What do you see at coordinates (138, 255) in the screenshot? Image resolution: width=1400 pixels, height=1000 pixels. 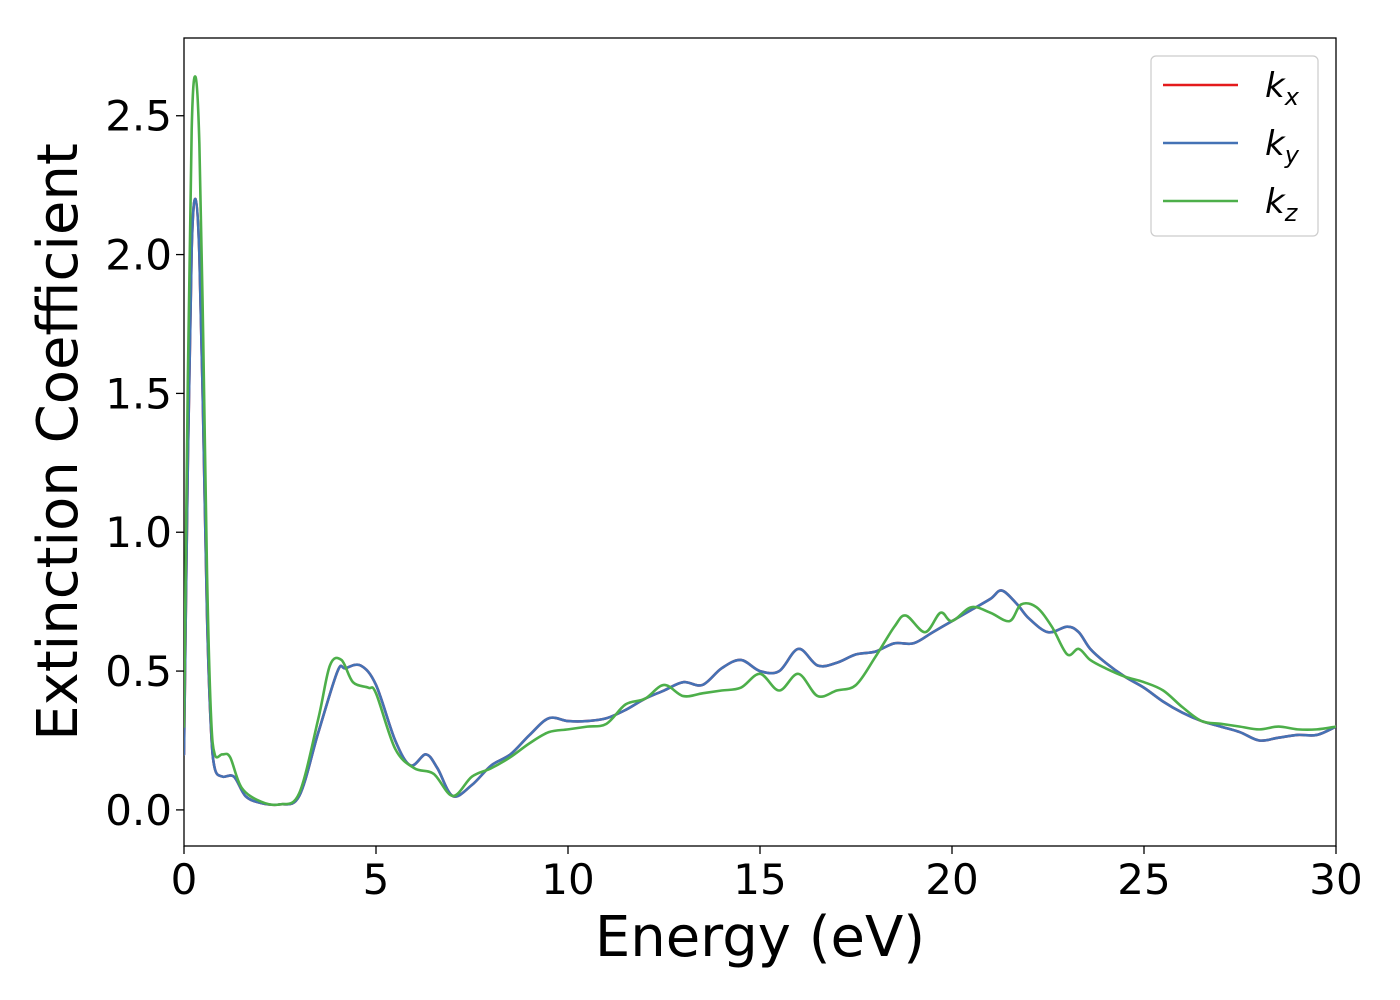 I see `y-tick-label: 2.0` at bounding box center [138, 255].